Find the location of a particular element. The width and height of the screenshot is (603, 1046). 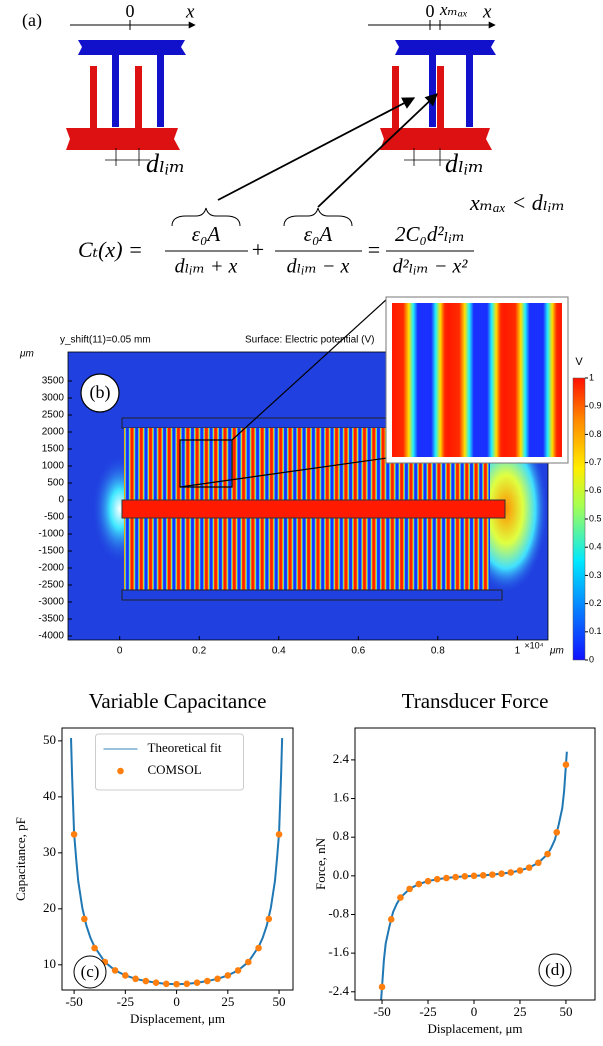

y-tick-label: -500 is located at coordinates (54, 517).